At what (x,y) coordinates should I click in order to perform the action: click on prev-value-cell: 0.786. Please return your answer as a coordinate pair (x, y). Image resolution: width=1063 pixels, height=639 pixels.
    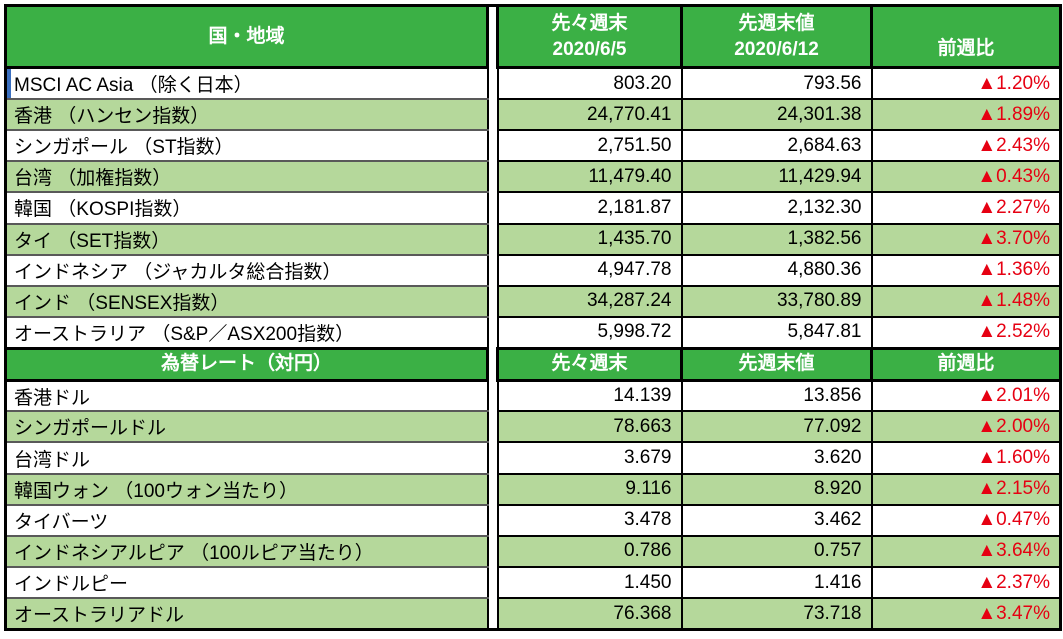
    Looking at the image, I should click on (589, 551).